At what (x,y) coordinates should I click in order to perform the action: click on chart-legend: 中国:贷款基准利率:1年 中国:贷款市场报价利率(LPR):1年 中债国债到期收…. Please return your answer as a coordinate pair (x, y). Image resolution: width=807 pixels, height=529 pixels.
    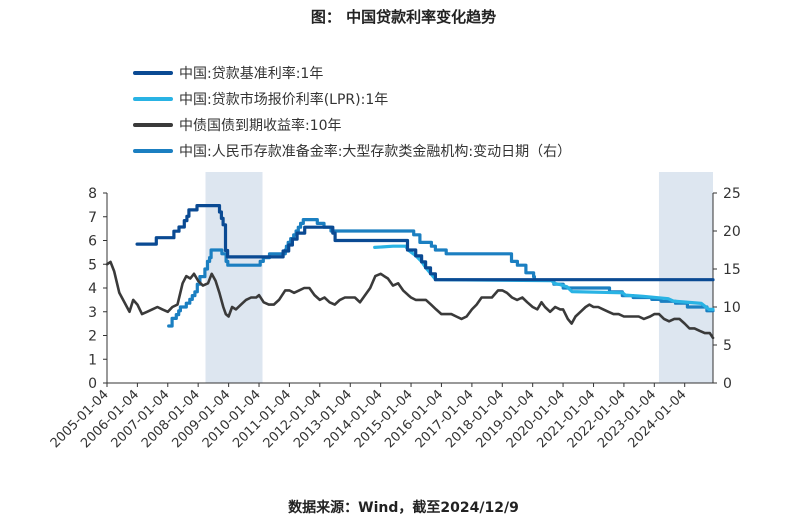
    Looking at the image, I should click on (352, 112).